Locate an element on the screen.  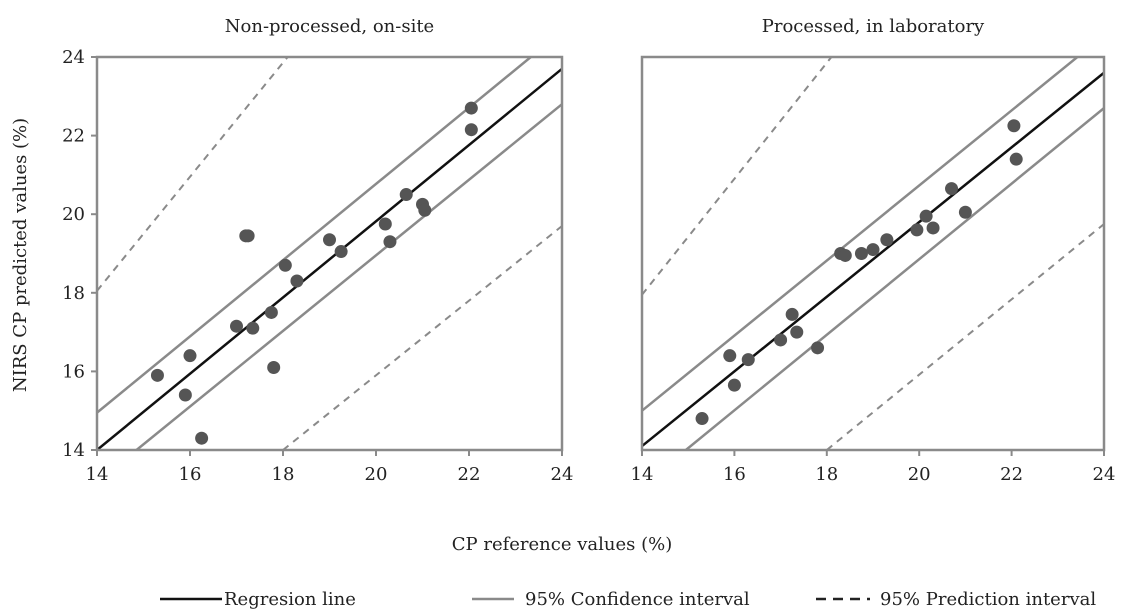
panel-title: Non-processed, on-site is located at coordinates (329, 26).